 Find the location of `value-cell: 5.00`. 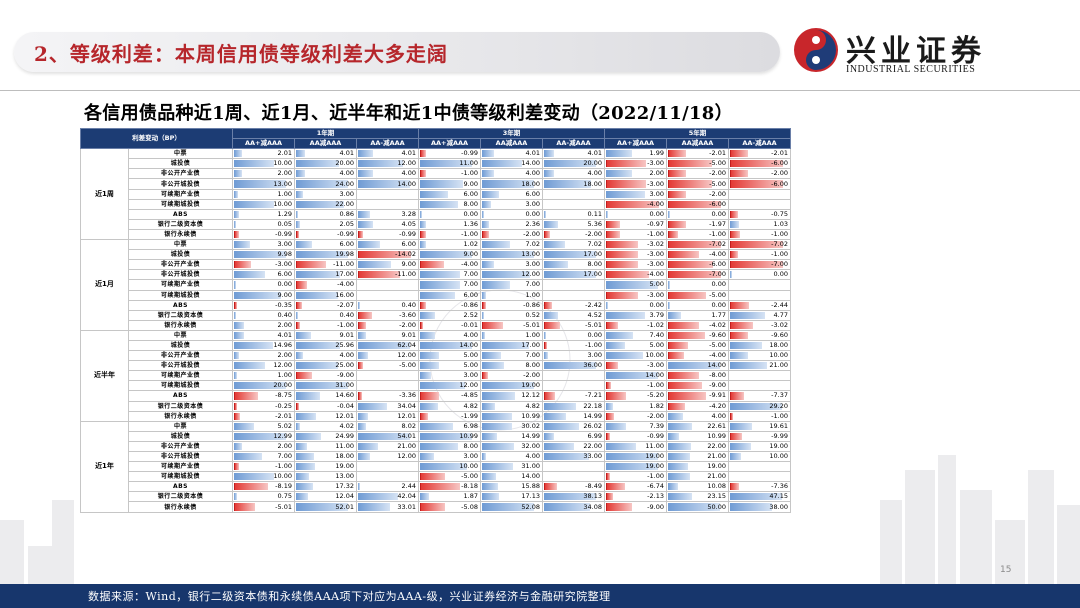

value-cell: 5.00 is located at coordinates (635, 345).